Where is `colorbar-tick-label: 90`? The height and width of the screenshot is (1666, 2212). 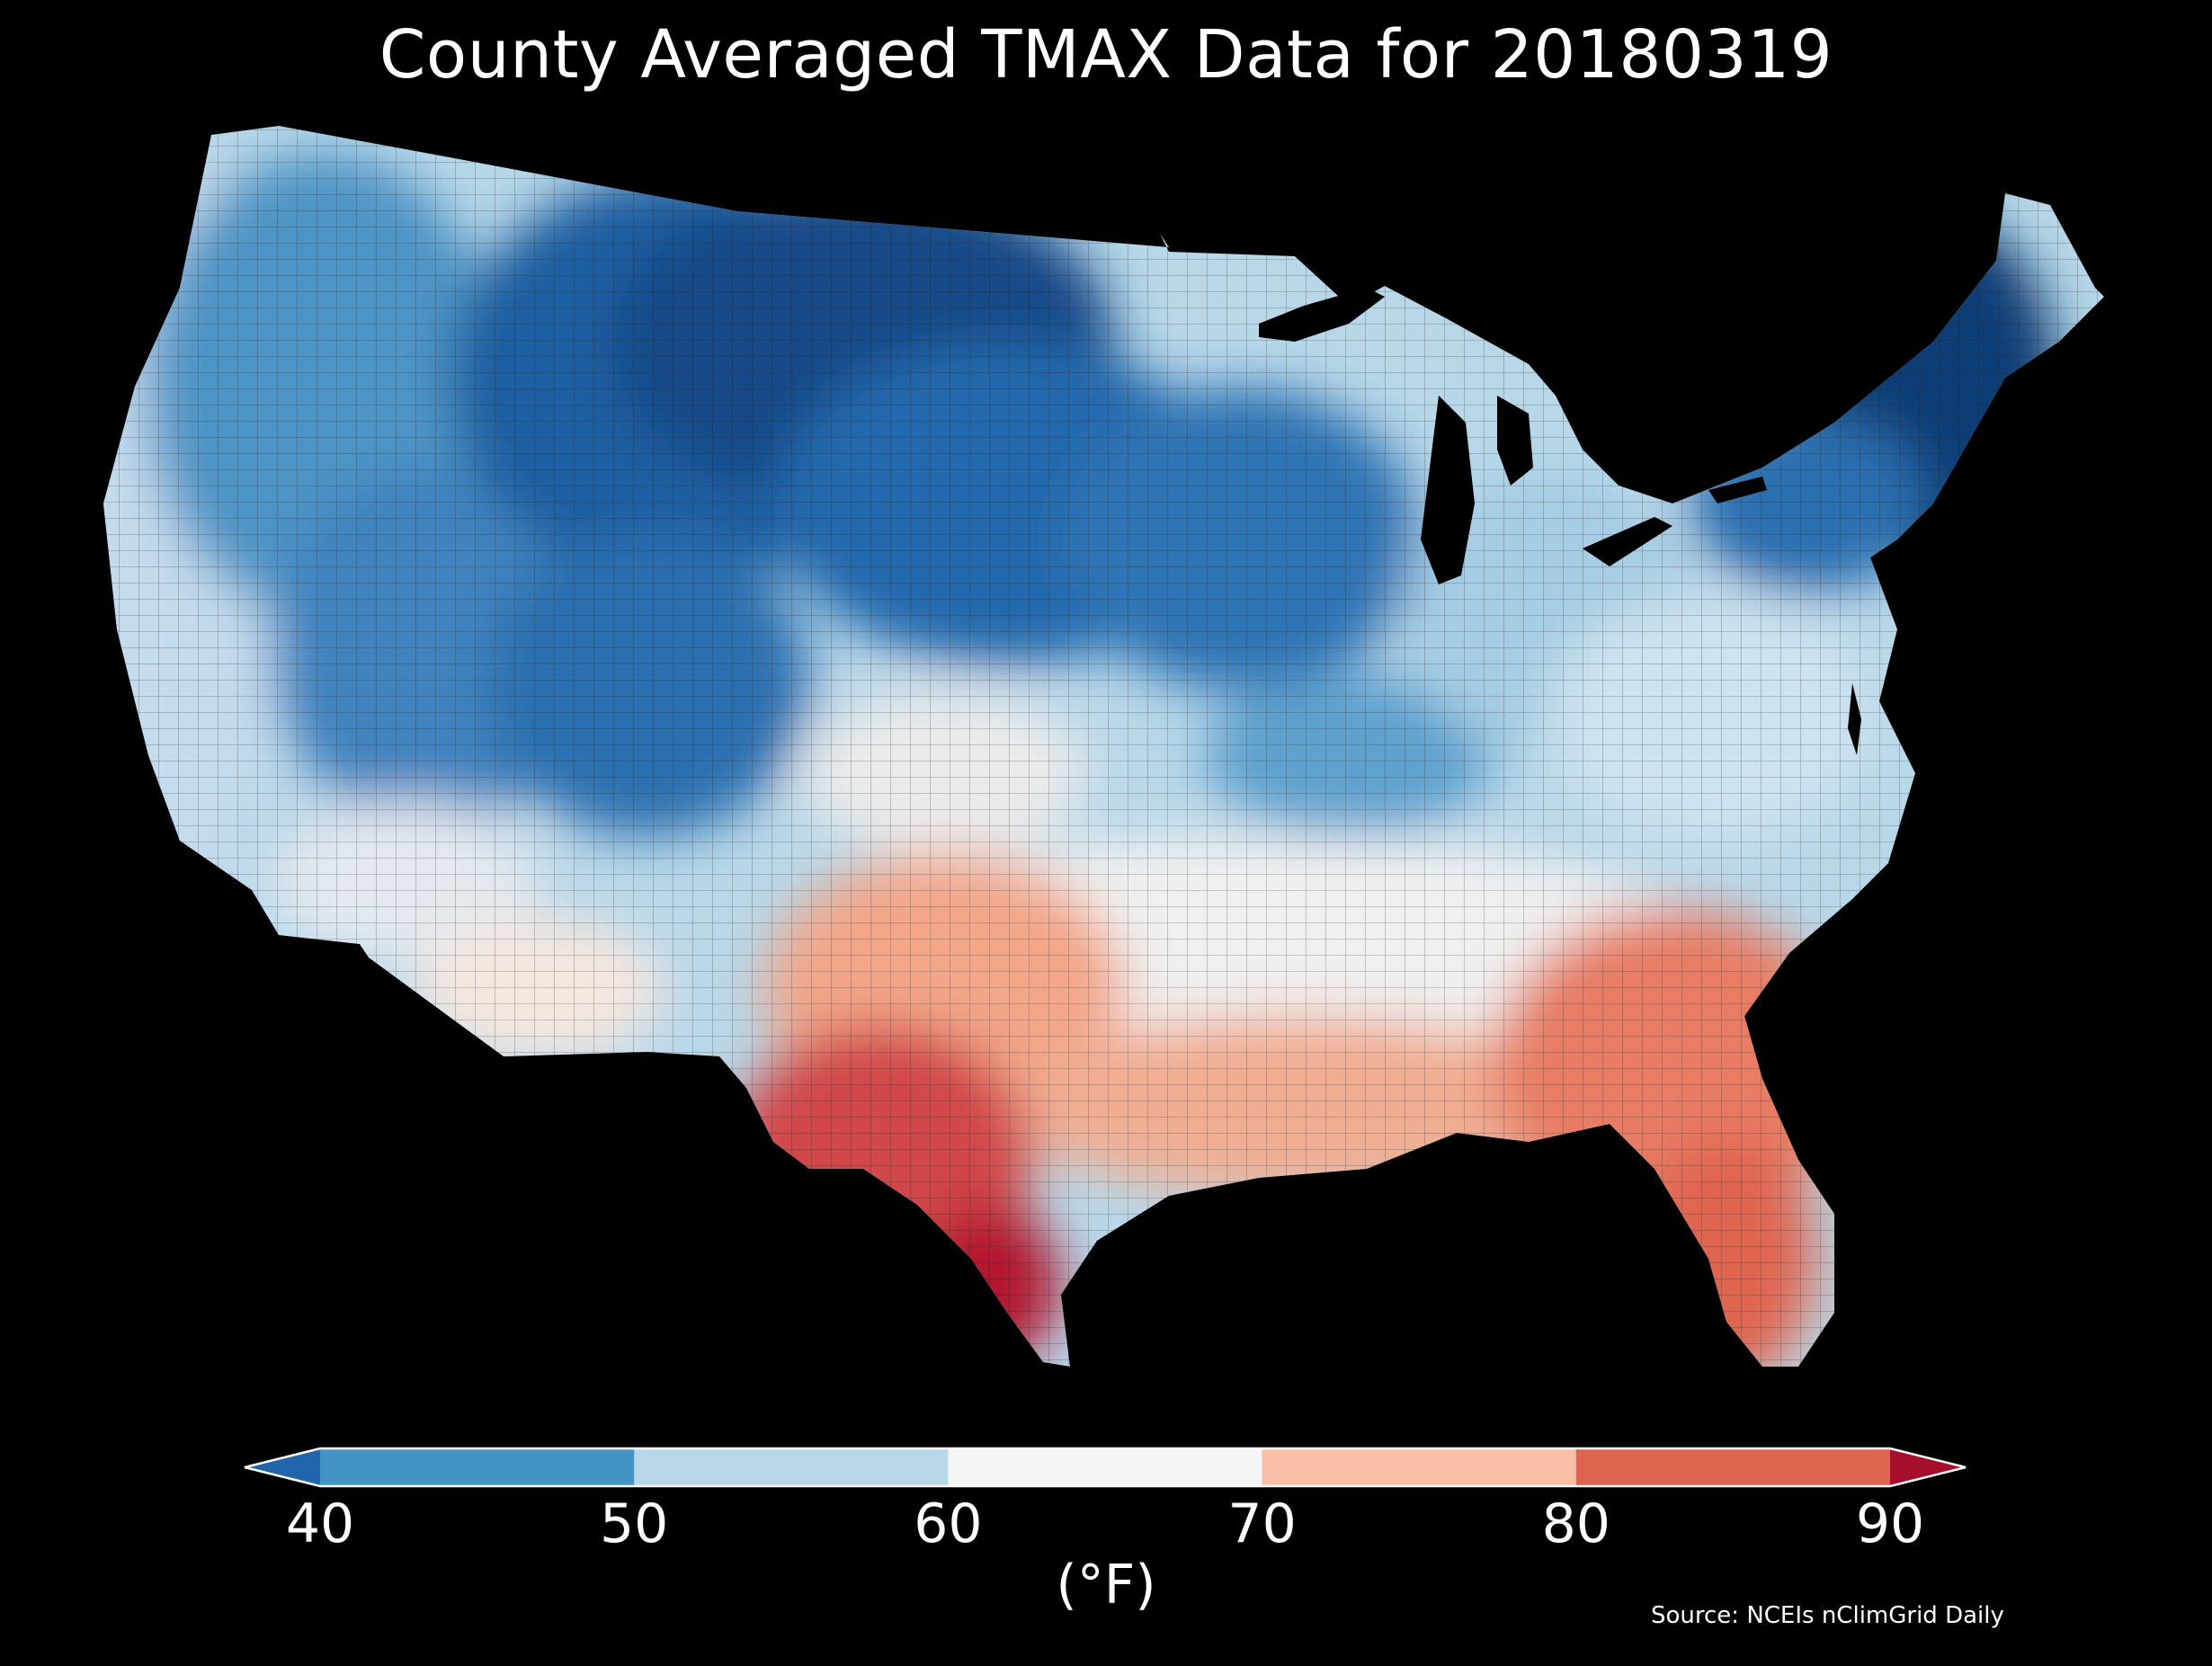
colorbar-tick-label: 90 is located at coordinates (1890, 1524).